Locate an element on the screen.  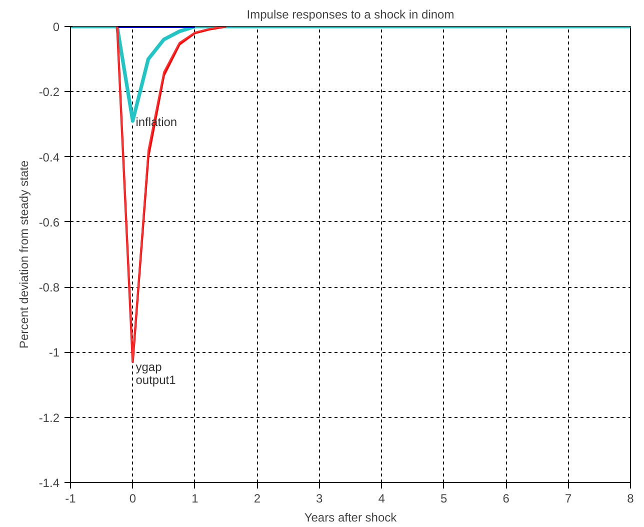
x-tick-label: 4 is located at coordinates (382, 499).